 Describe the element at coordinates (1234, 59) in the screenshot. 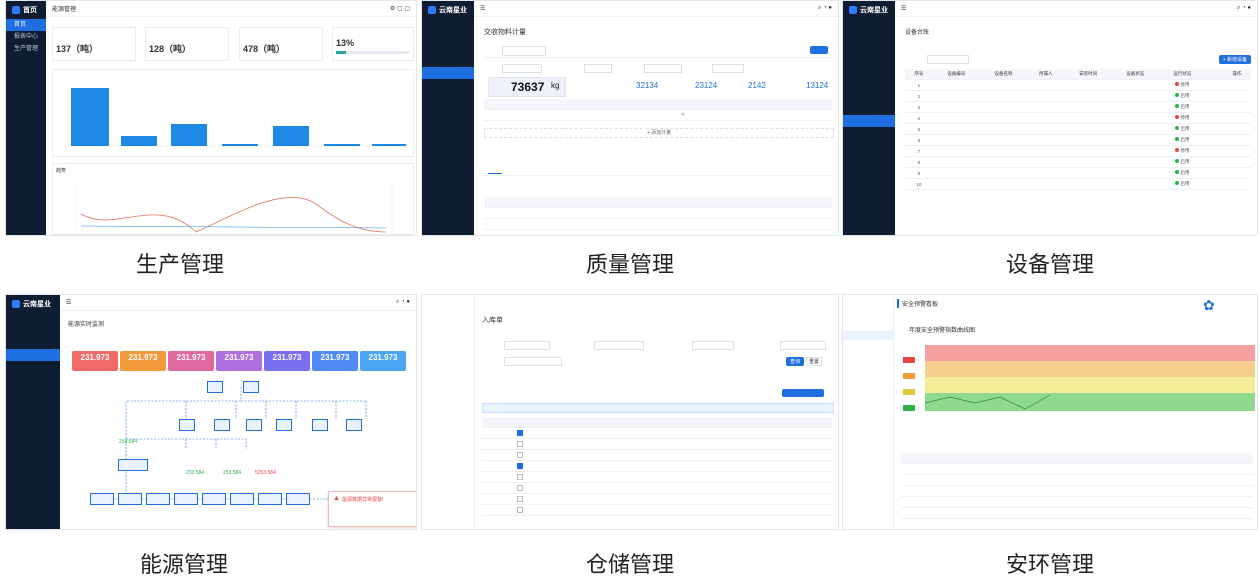

I see `new-equipment-button: + 新增设备` at that location.